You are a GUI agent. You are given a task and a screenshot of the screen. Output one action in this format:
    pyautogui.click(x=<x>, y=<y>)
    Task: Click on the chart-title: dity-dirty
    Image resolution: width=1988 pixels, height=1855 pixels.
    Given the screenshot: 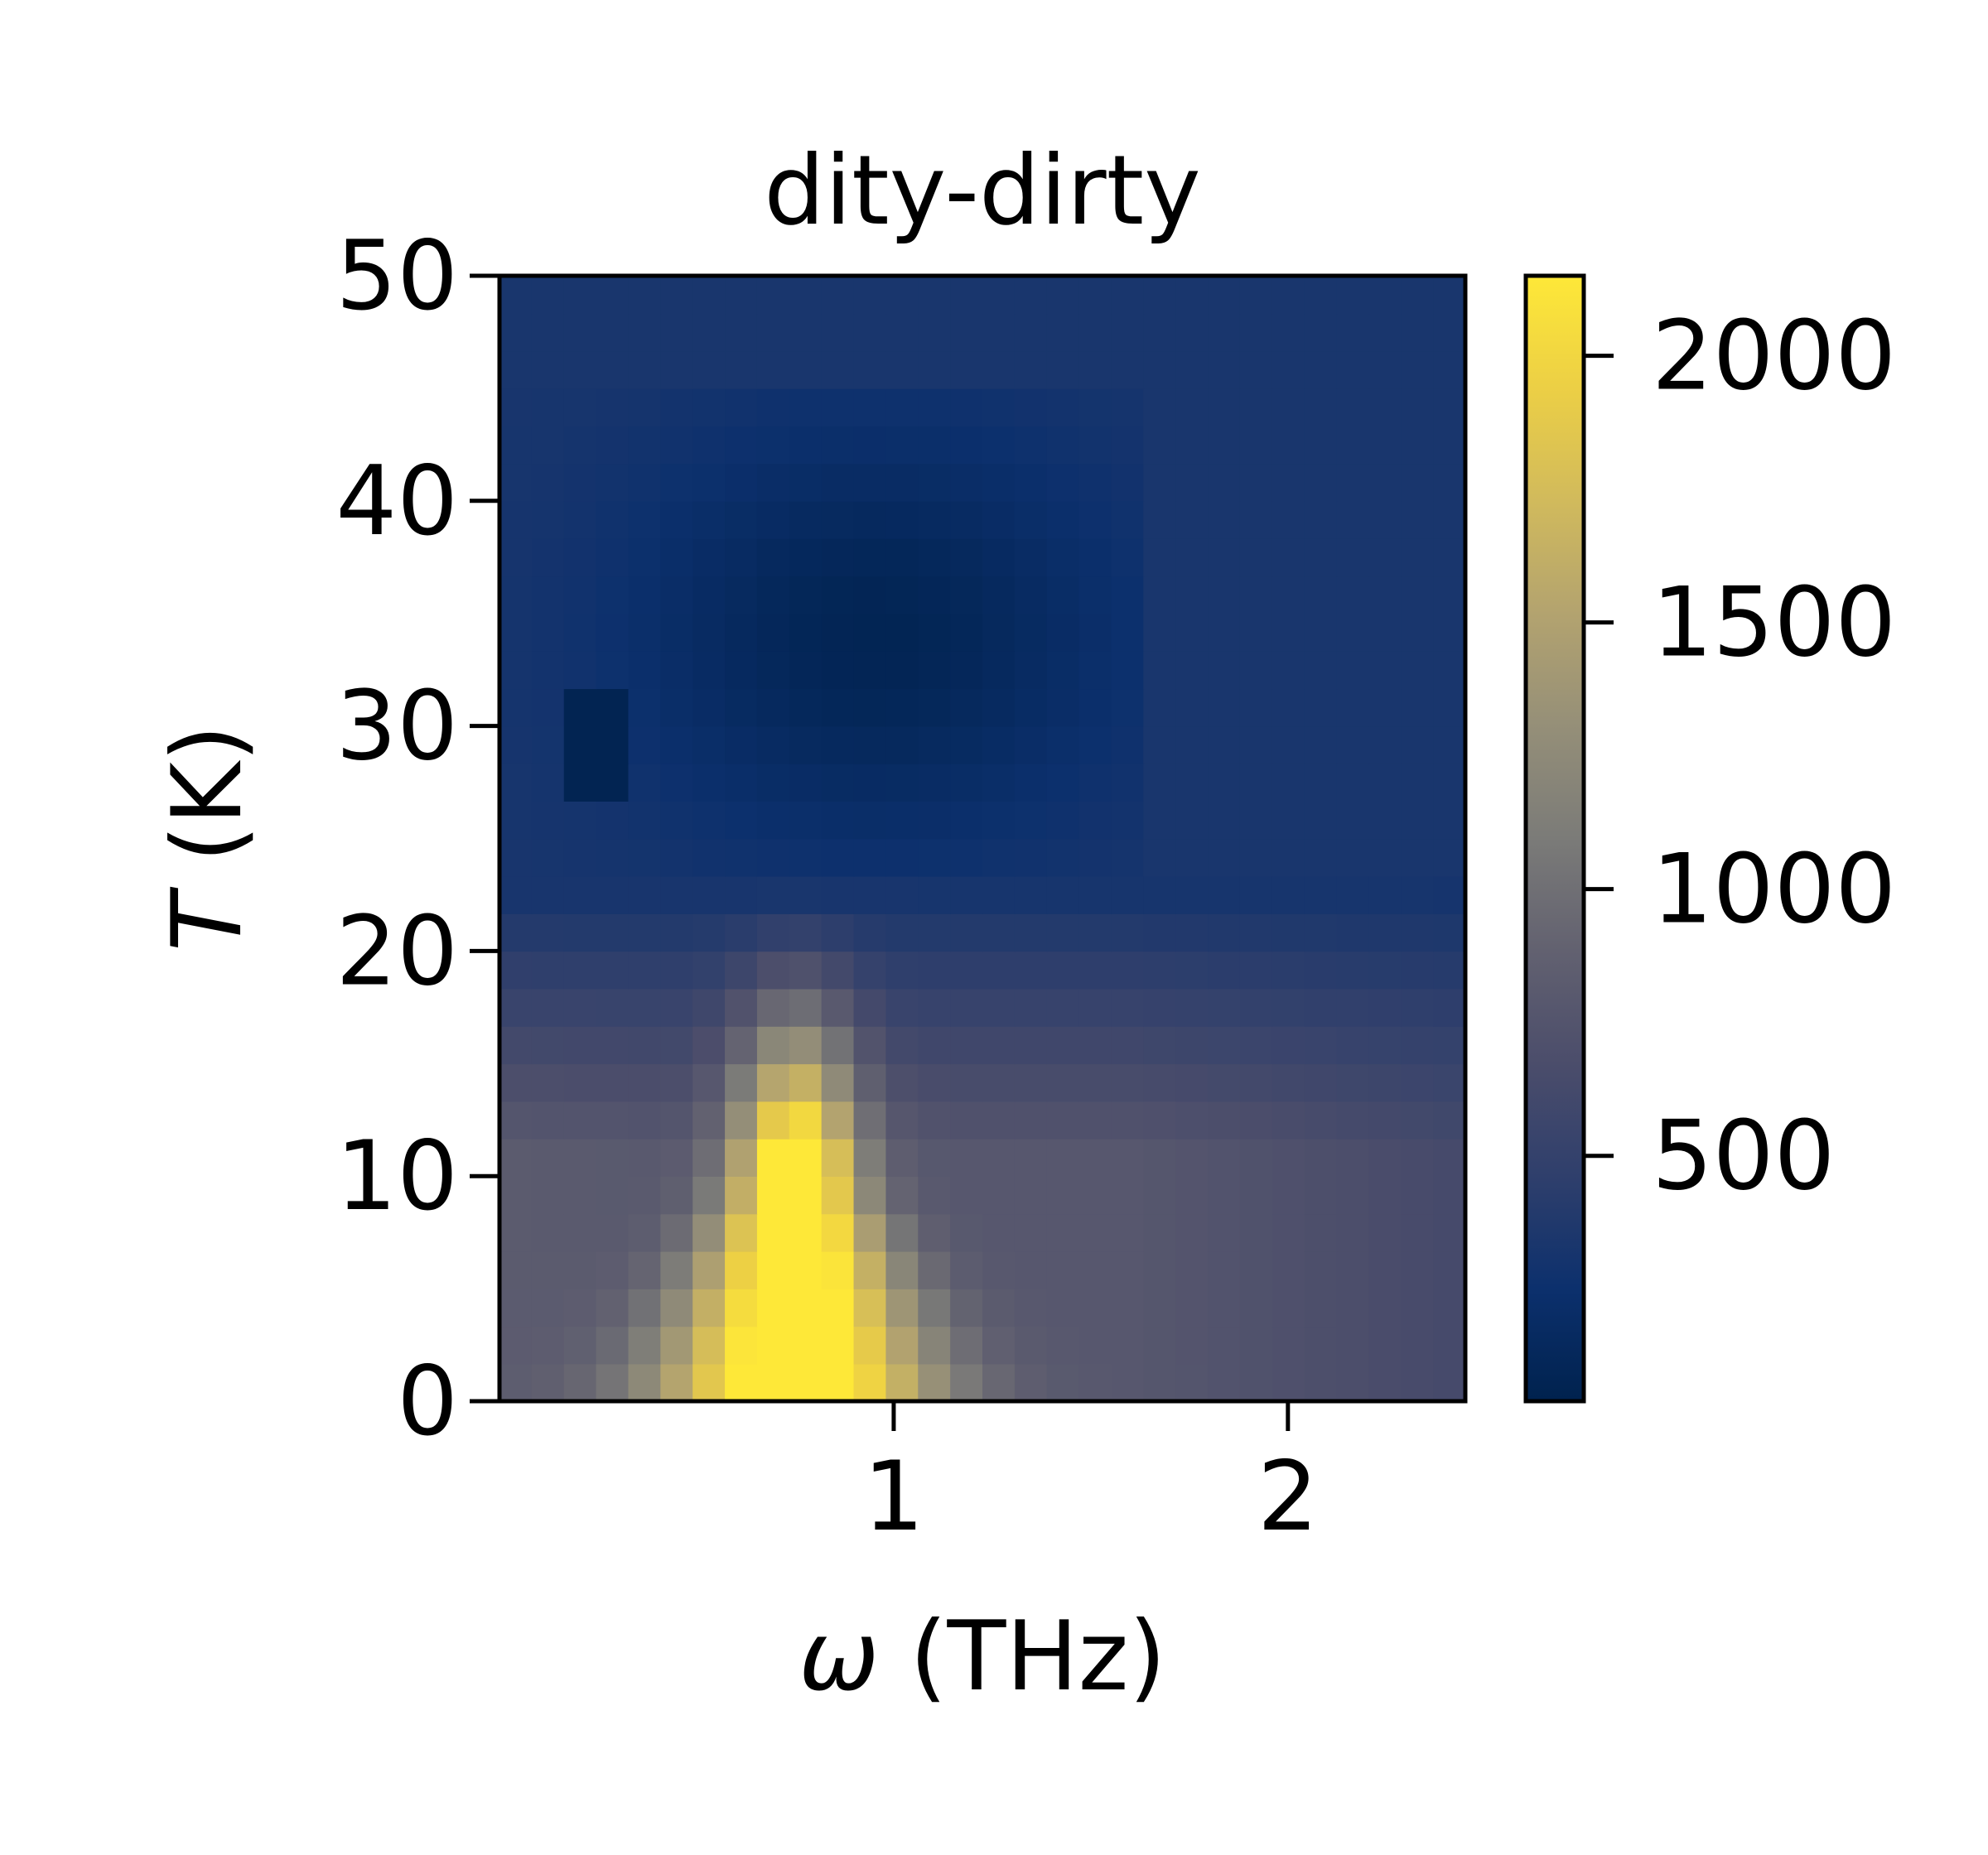 What is the action you would take?
    pyautogui.click(x=982, y=191)
    